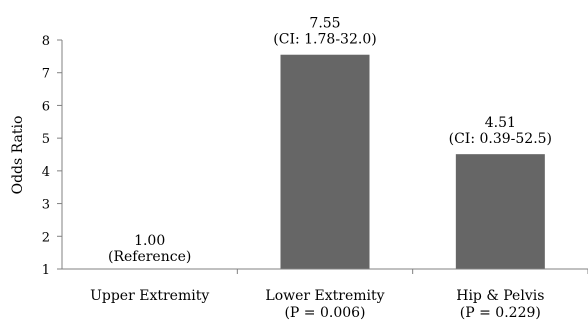  Describe the element at coordinates (46, 172) in the screenshot. I see `y-tick-label: 4` at that location.